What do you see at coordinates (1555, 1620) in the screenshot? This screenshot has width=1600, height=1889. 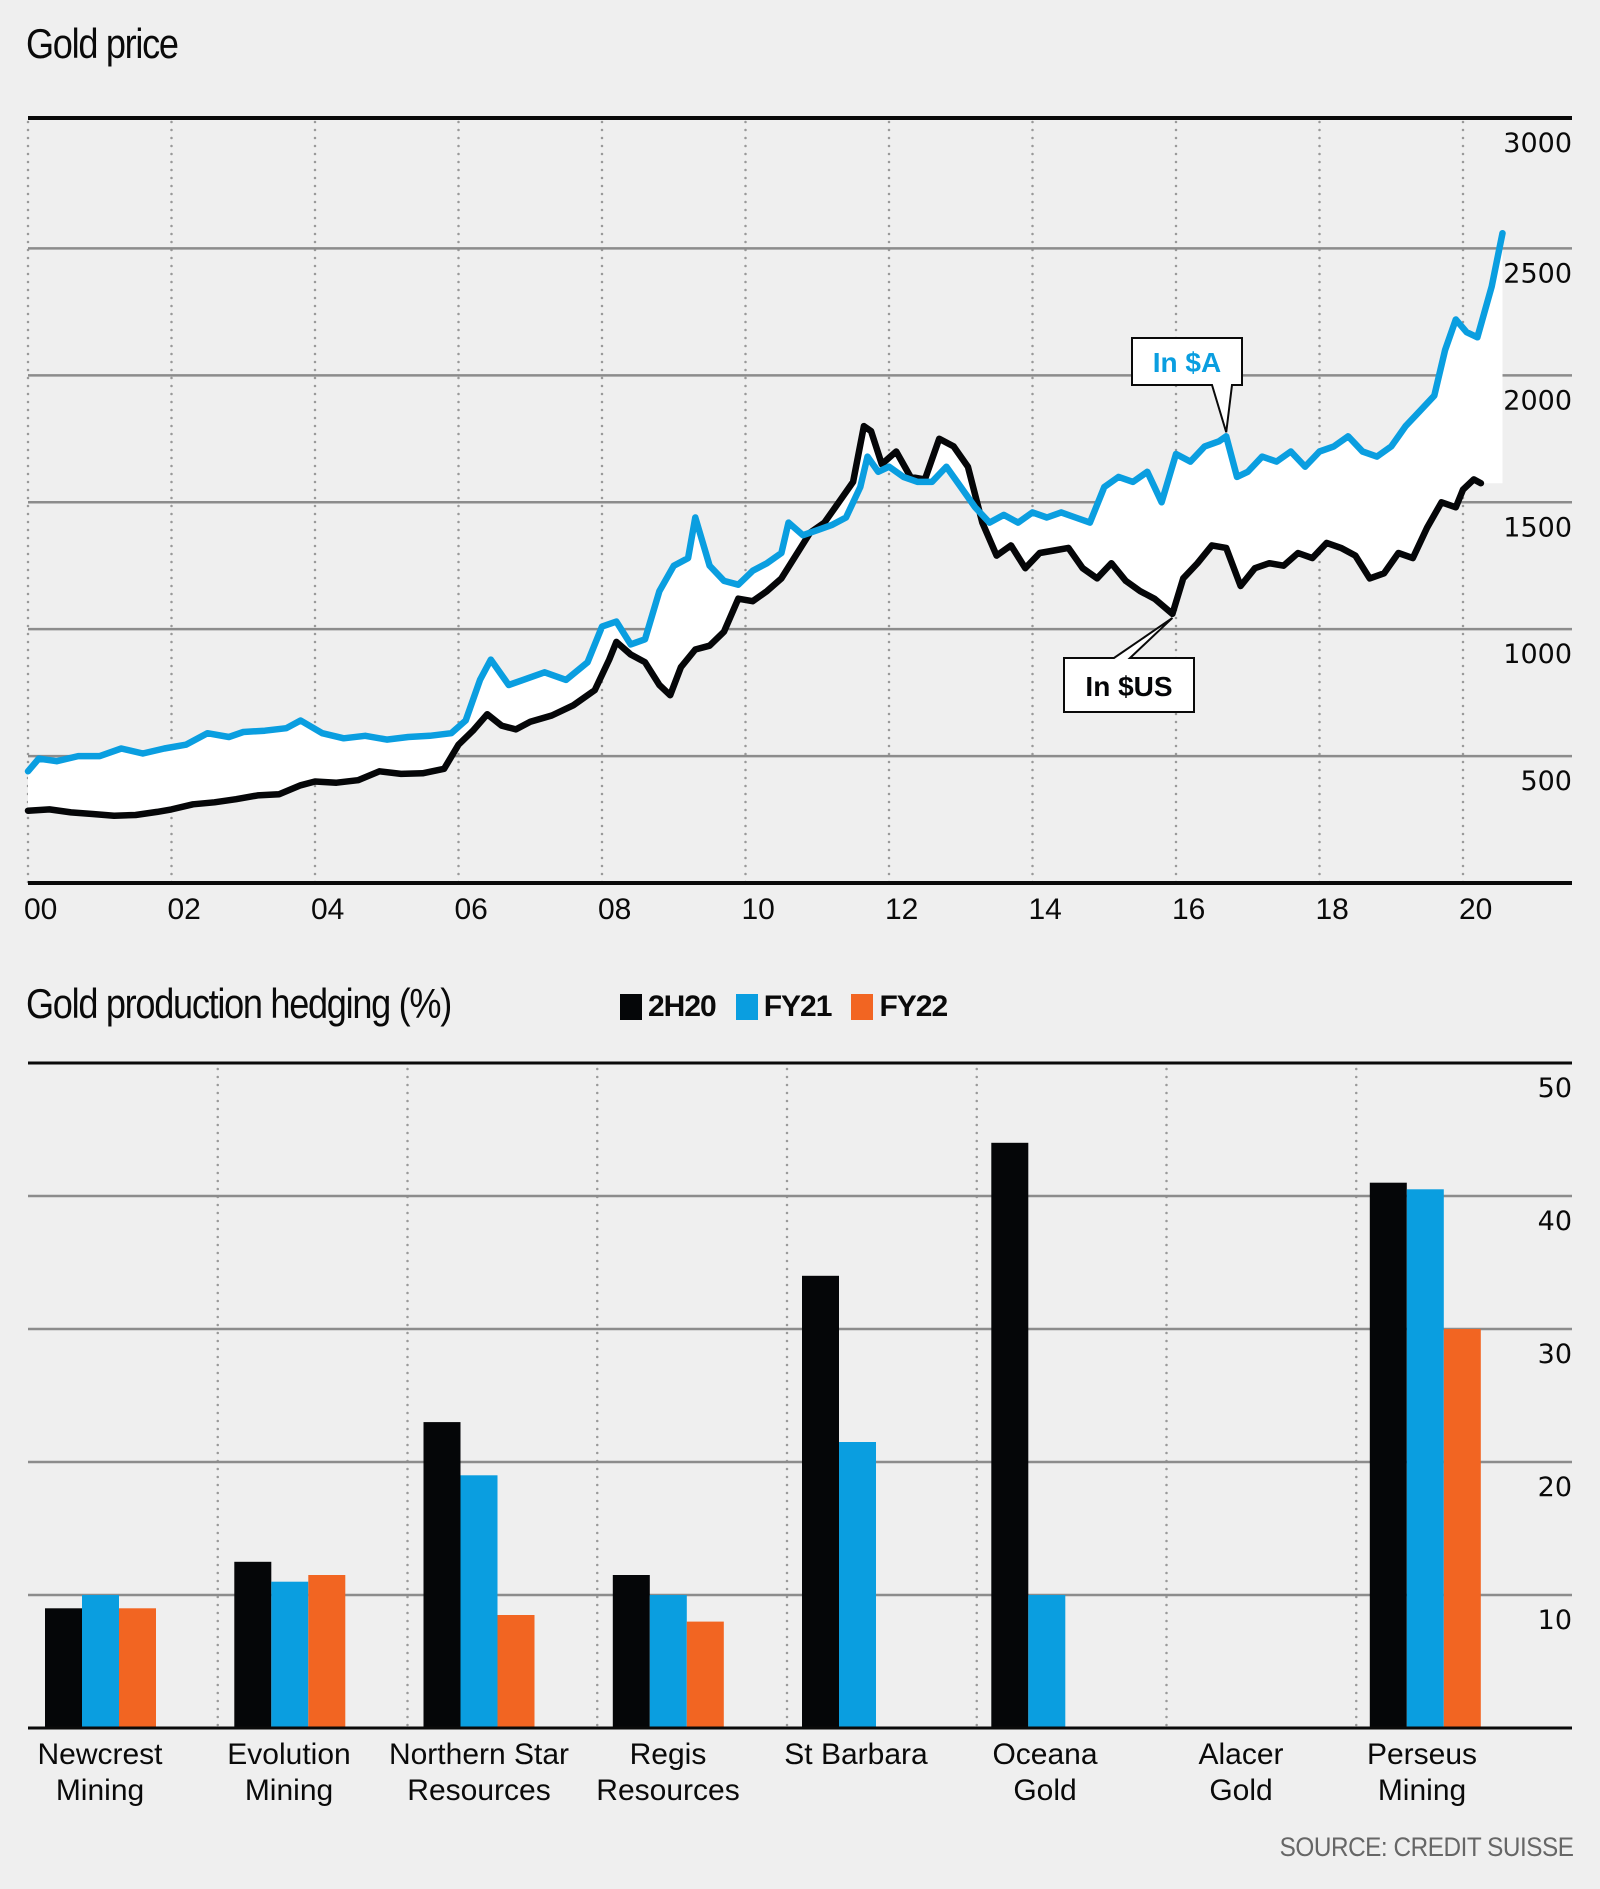 I see `y-tick-label: 10` at bounding box center [1555, 1620].